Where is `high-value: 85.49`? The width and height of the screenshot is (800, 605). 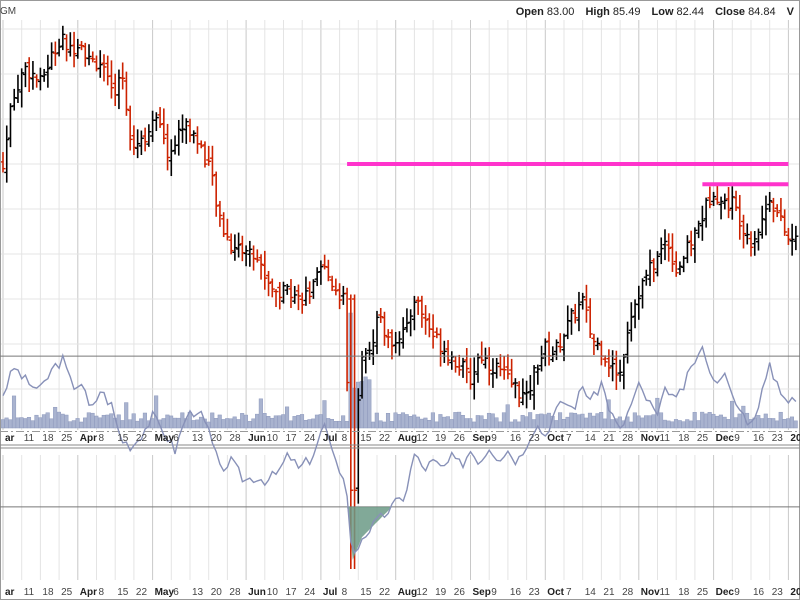
high-value: 85.49 is located at coordinates (626, 12).